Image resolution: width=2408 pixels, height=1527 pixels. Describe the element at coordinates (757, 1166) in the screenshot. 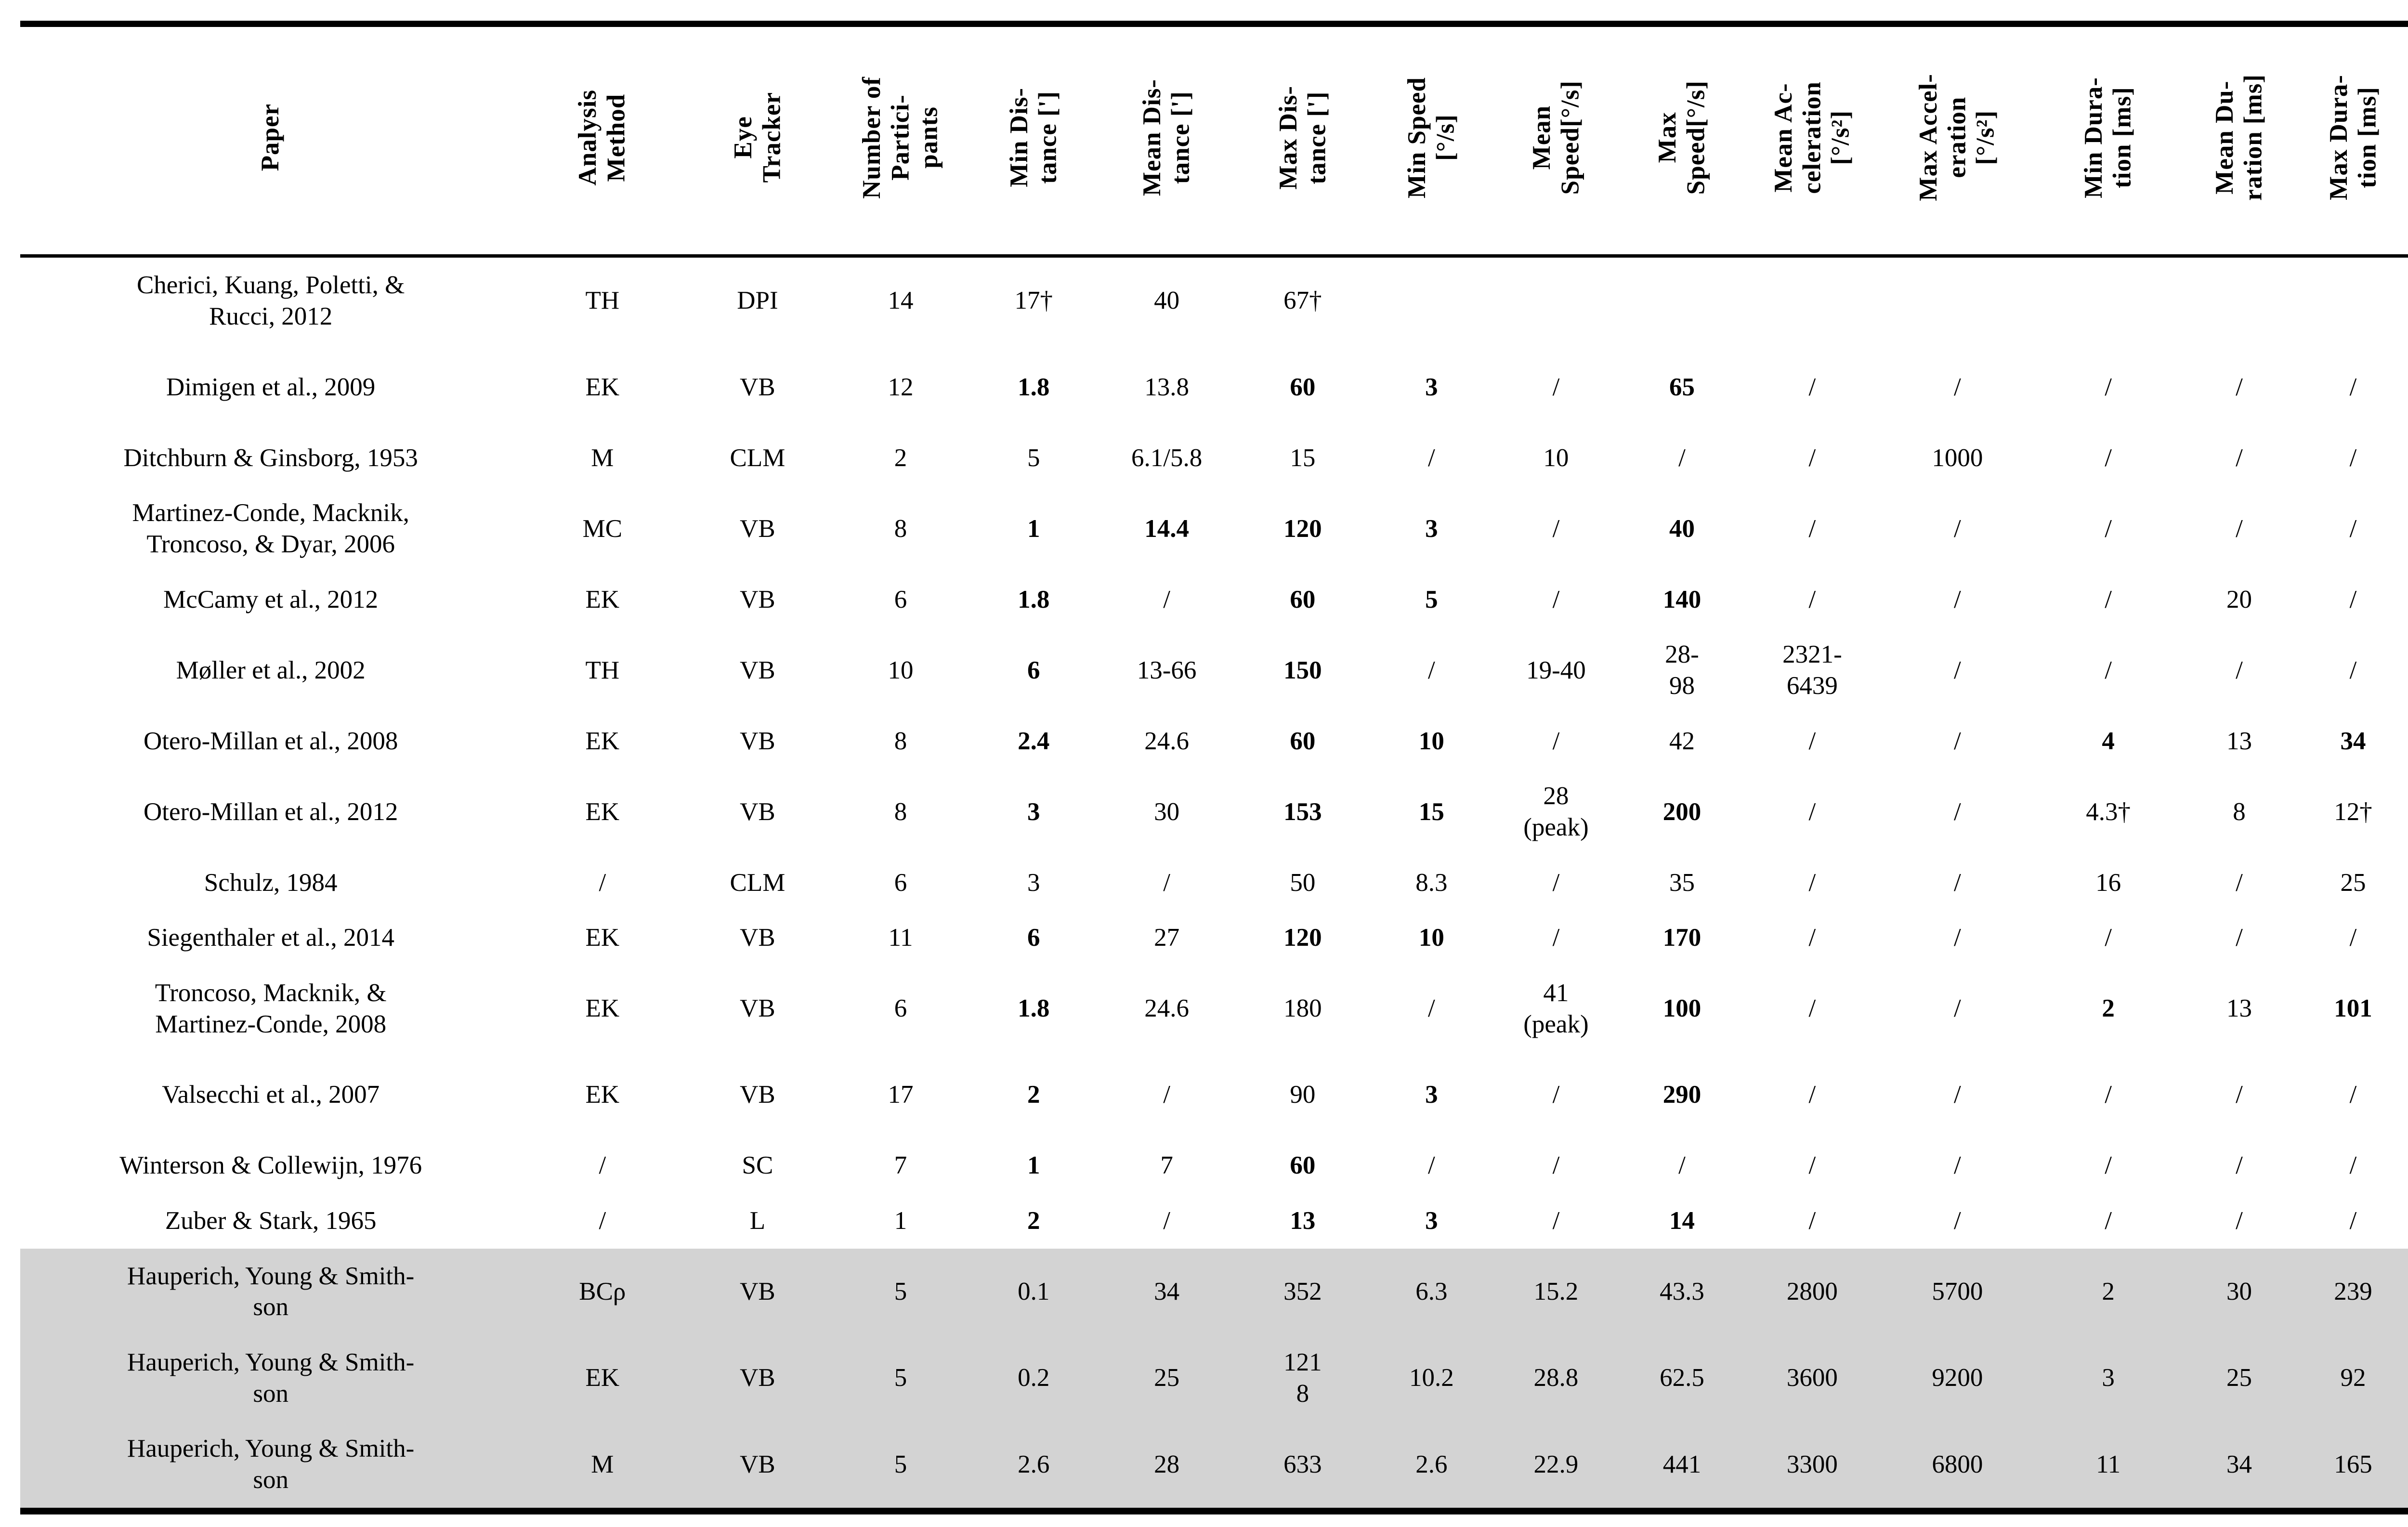

I see `data-cell: SC` at that location.